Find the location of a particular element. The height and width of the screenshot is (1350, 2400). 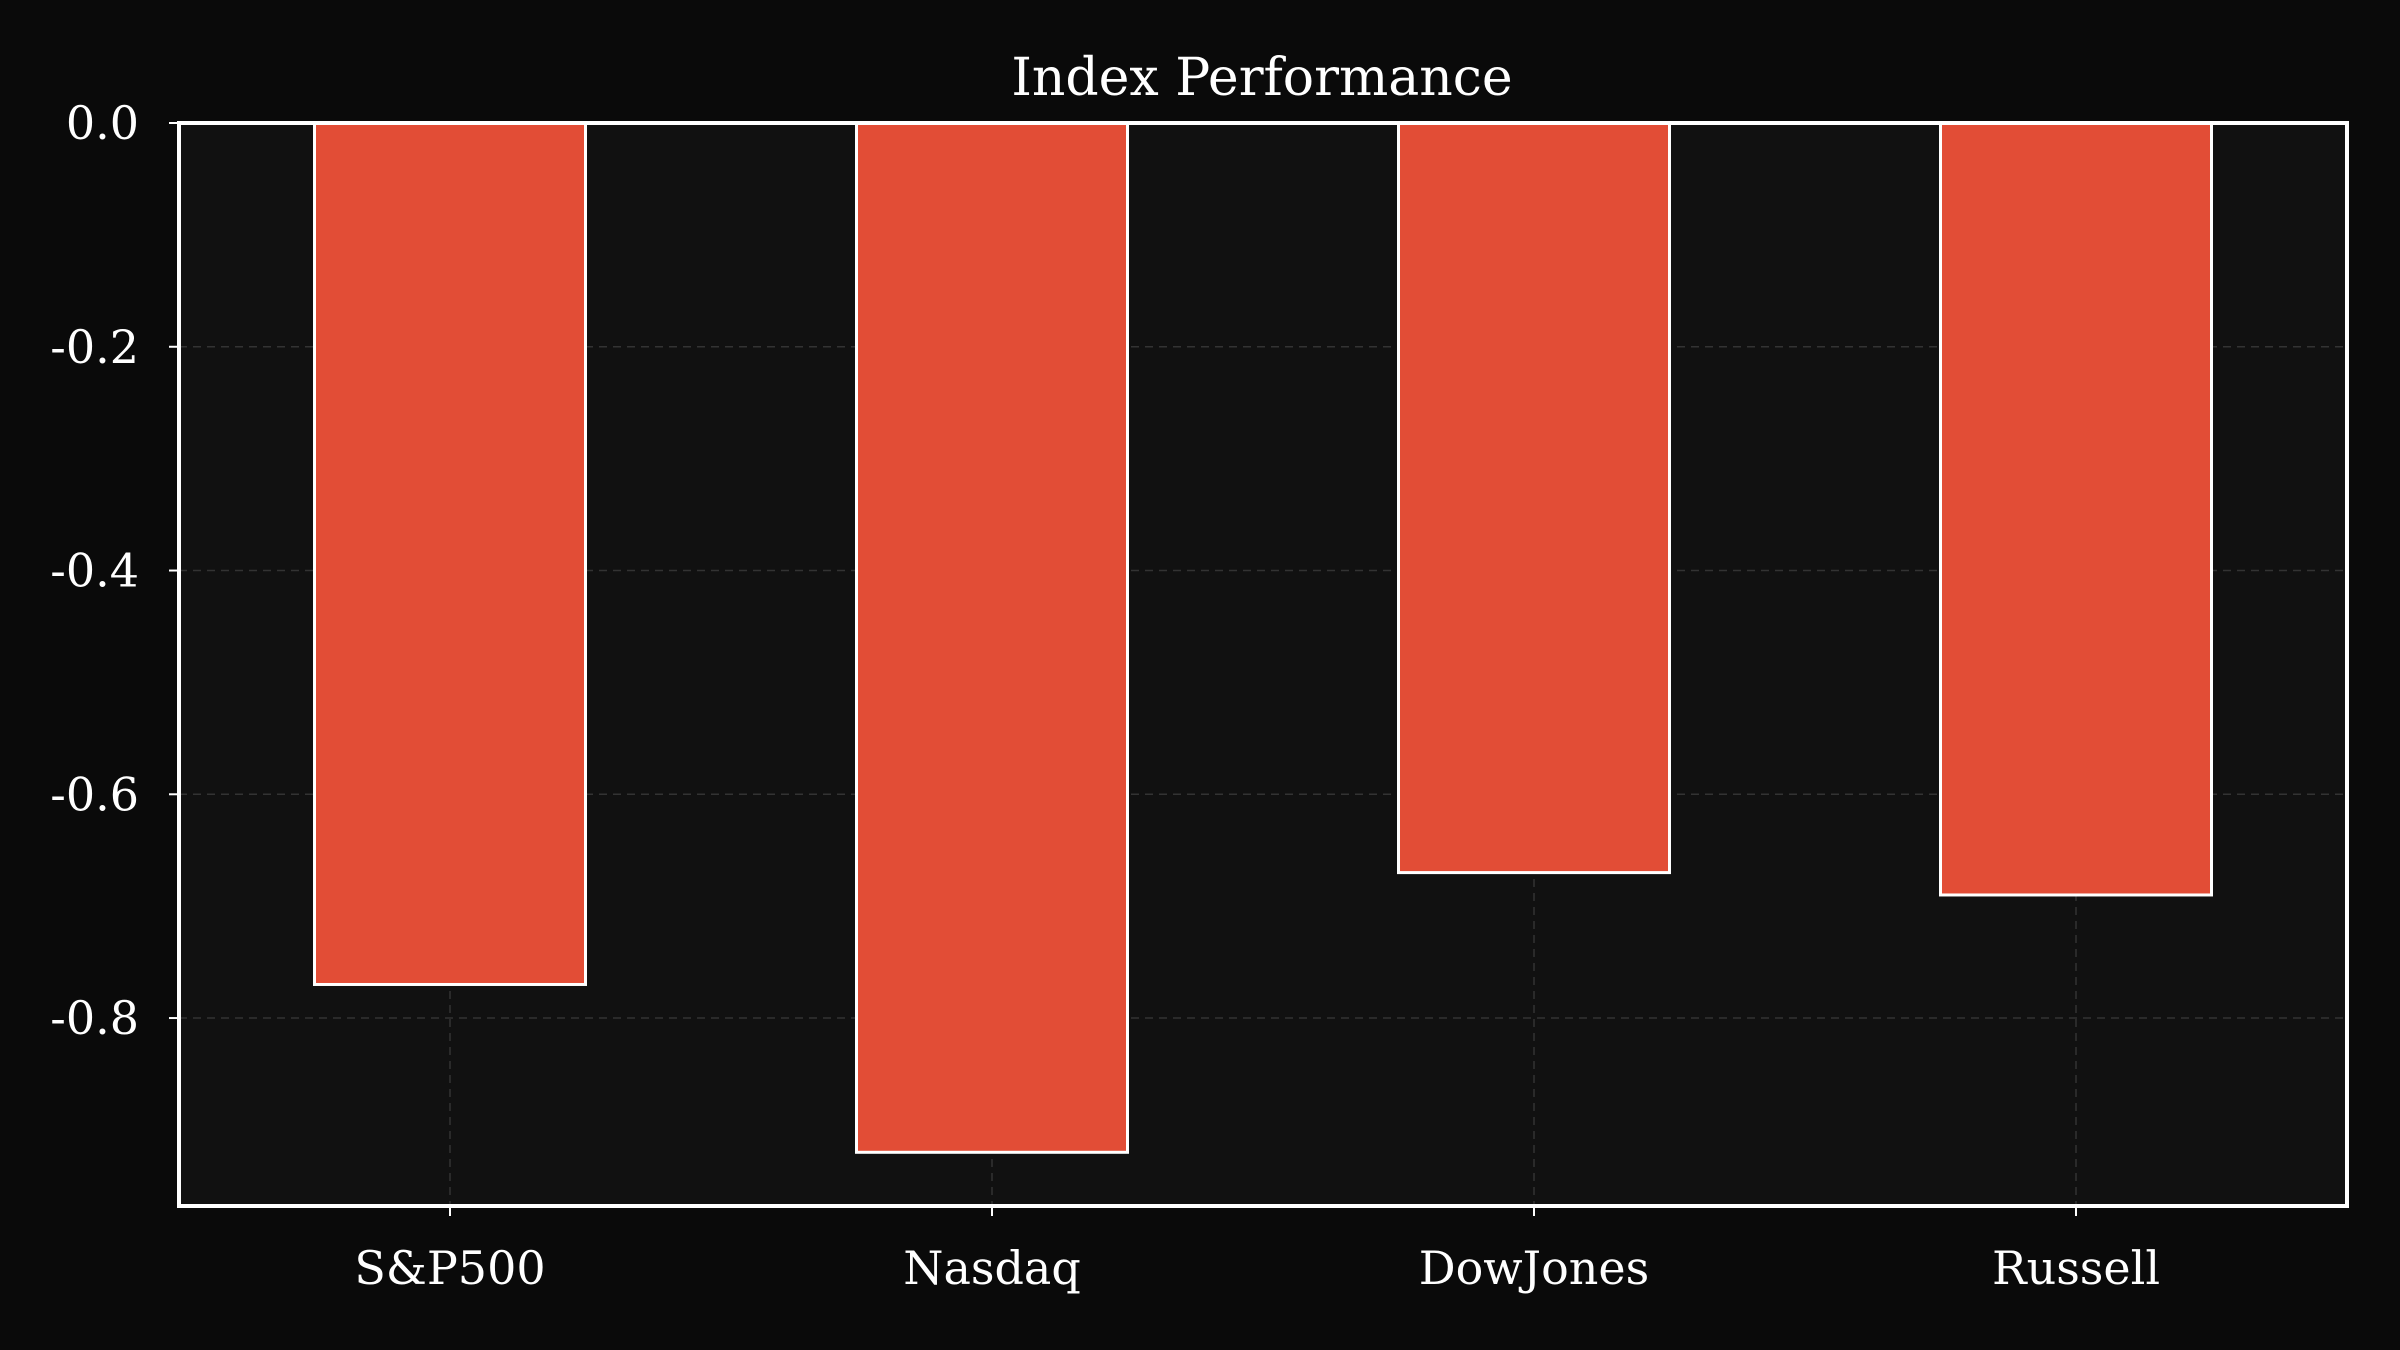

y-axis-ticks: 0.0 -0.2 -0.4 -0.6 -0.8 is located at coordinates (114, 570).